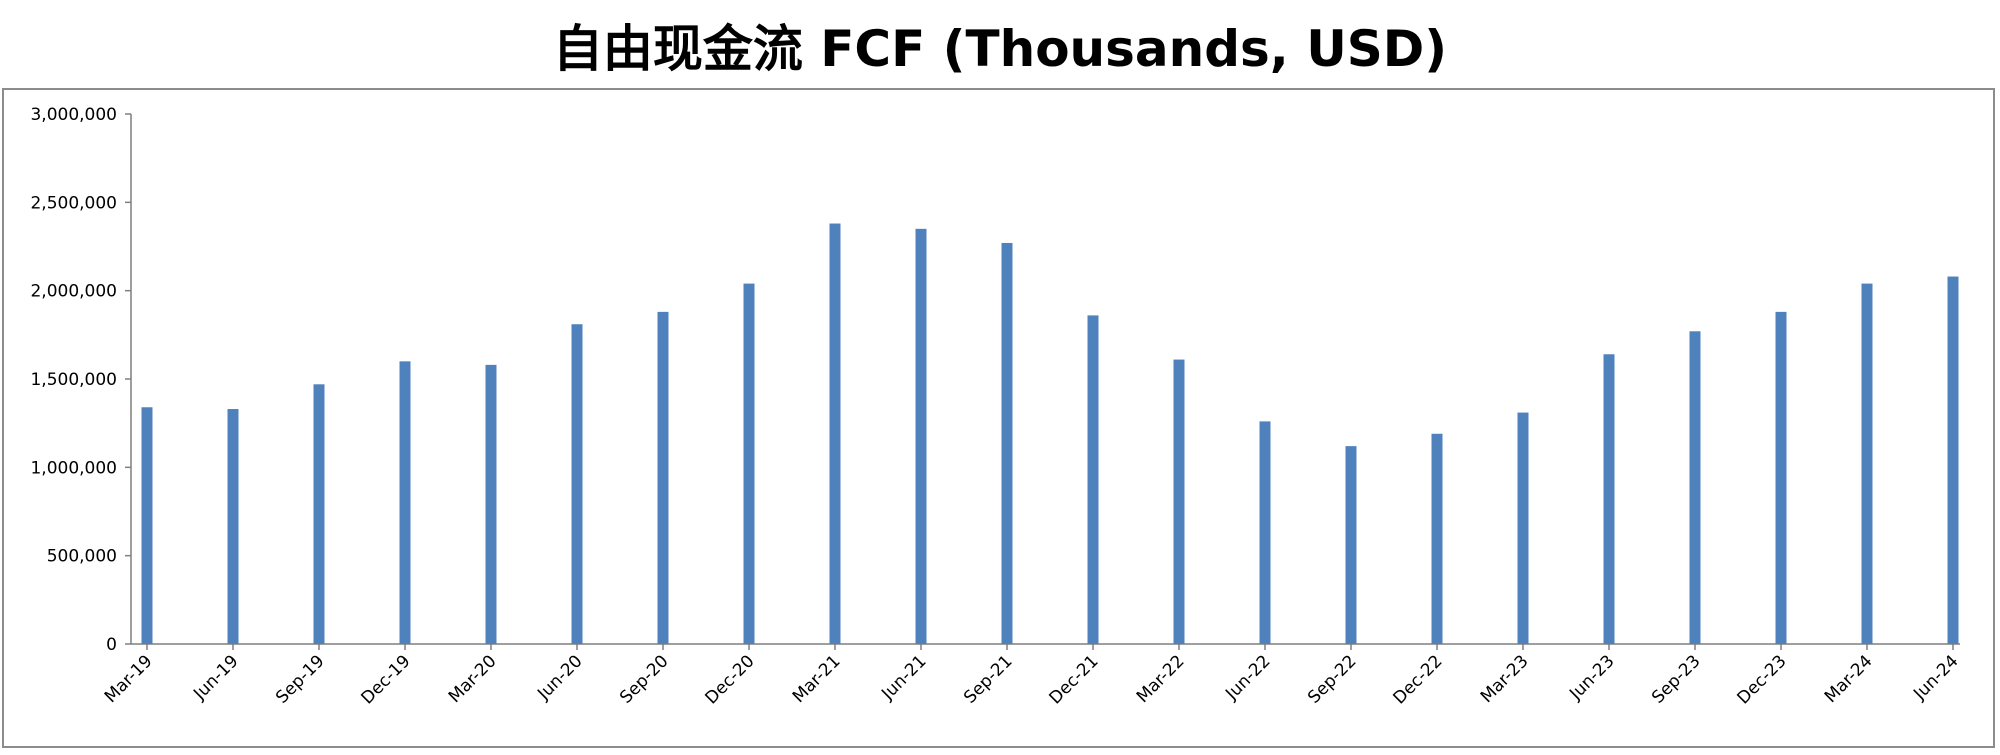 This screenshot has width=2000, height=755. Describe the element at coordinates (1761, 679) in the screenshot. I see `x-tick-label: Dec-23` at that location.